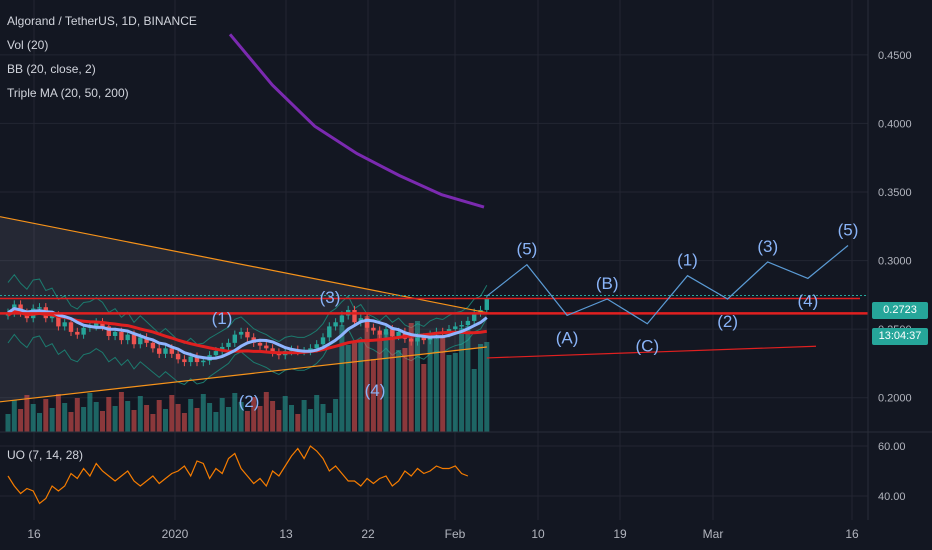 The height and width of the screenshot is (550, 932). I want to click on wave-label: (A), so click(567, 337).